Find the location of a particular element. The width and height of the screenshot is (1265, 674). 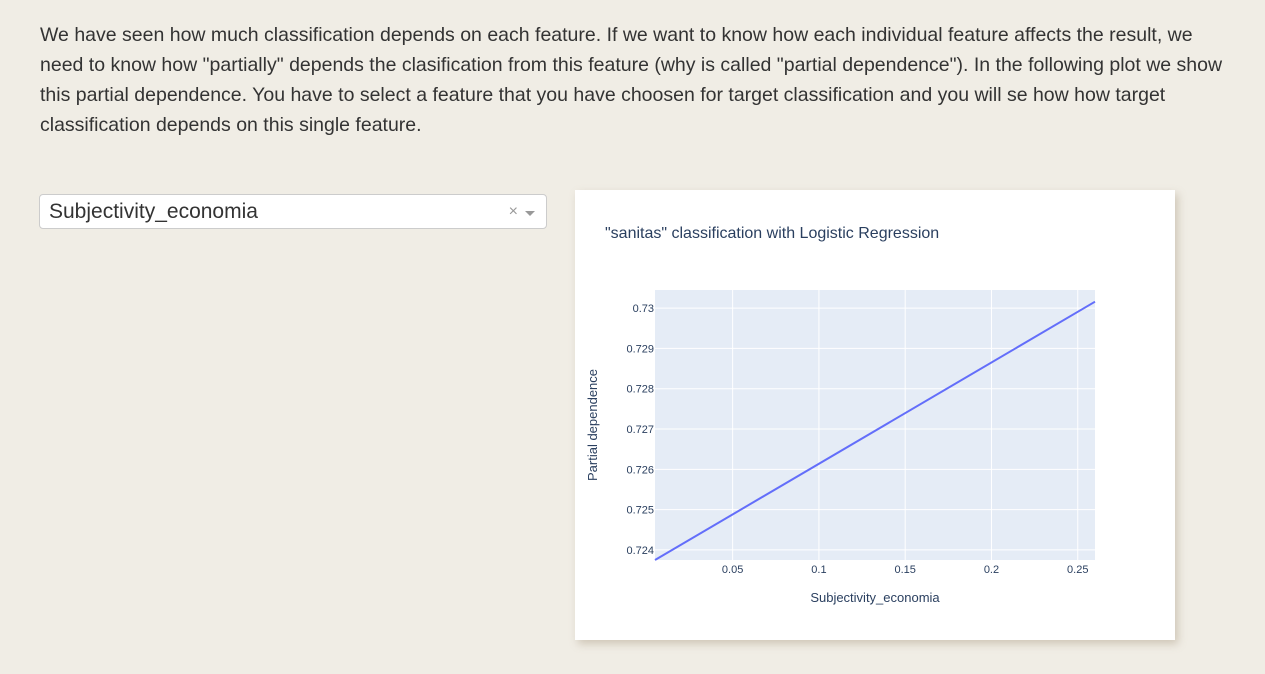

y-tick-label: 0.725 is located at coordinates (640, 511).